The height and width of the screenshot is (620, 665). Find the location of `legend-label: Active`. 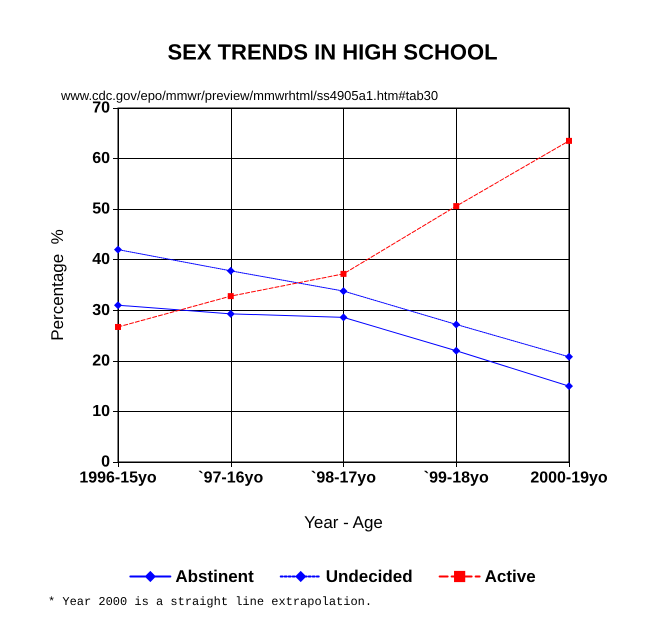

legend-label: Active is located at coordinates (510, 576).